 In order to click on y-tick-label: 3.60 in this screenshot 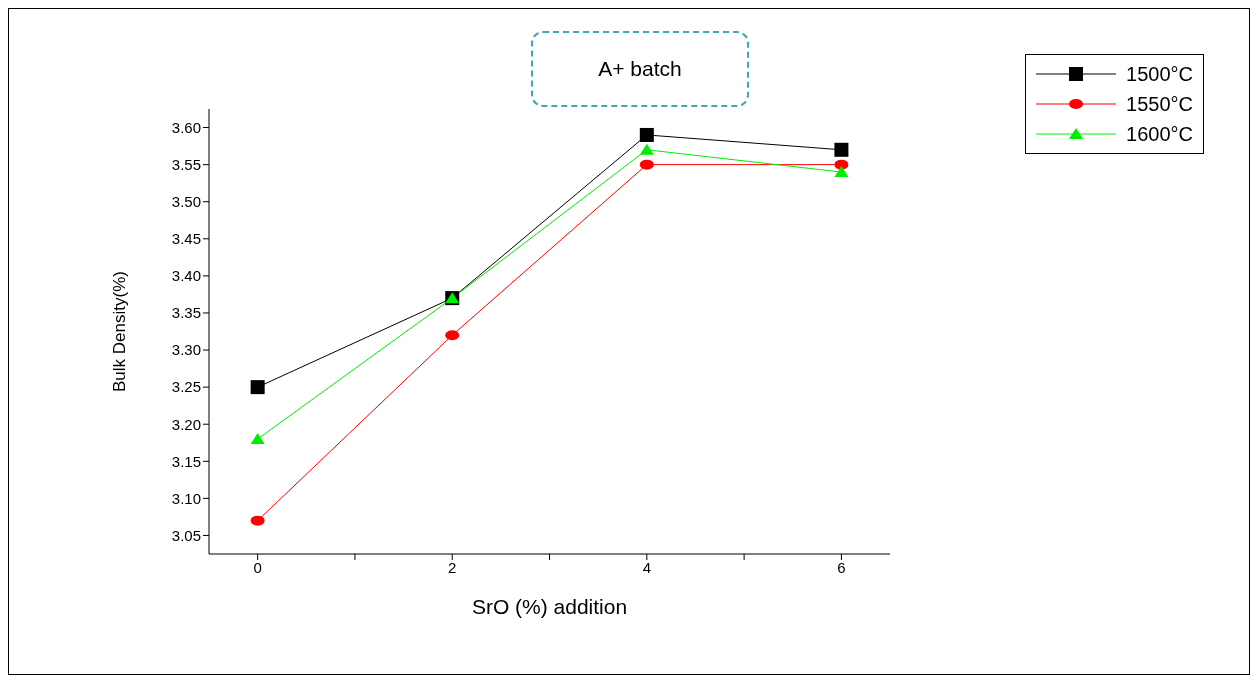, I will do `click(186, 127)`.